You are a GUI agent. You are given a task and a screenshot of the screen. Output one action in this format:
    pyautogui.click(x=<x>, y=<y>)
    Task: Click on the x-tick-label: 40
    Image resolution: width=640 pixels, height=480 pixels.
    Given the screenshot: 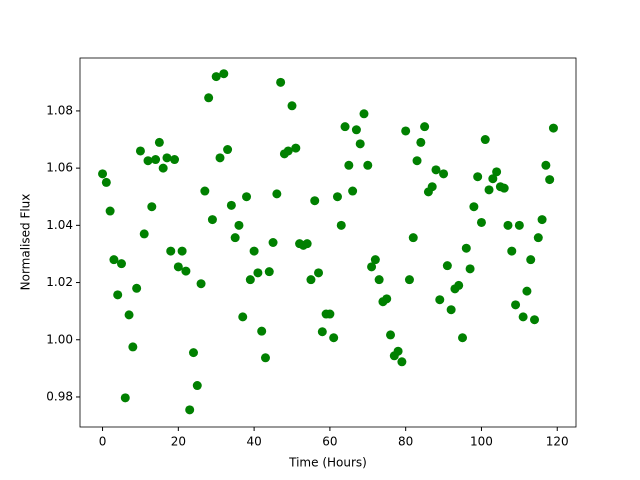 What is the action you would take?
    pyautogui.click(x=253, y=442)
    